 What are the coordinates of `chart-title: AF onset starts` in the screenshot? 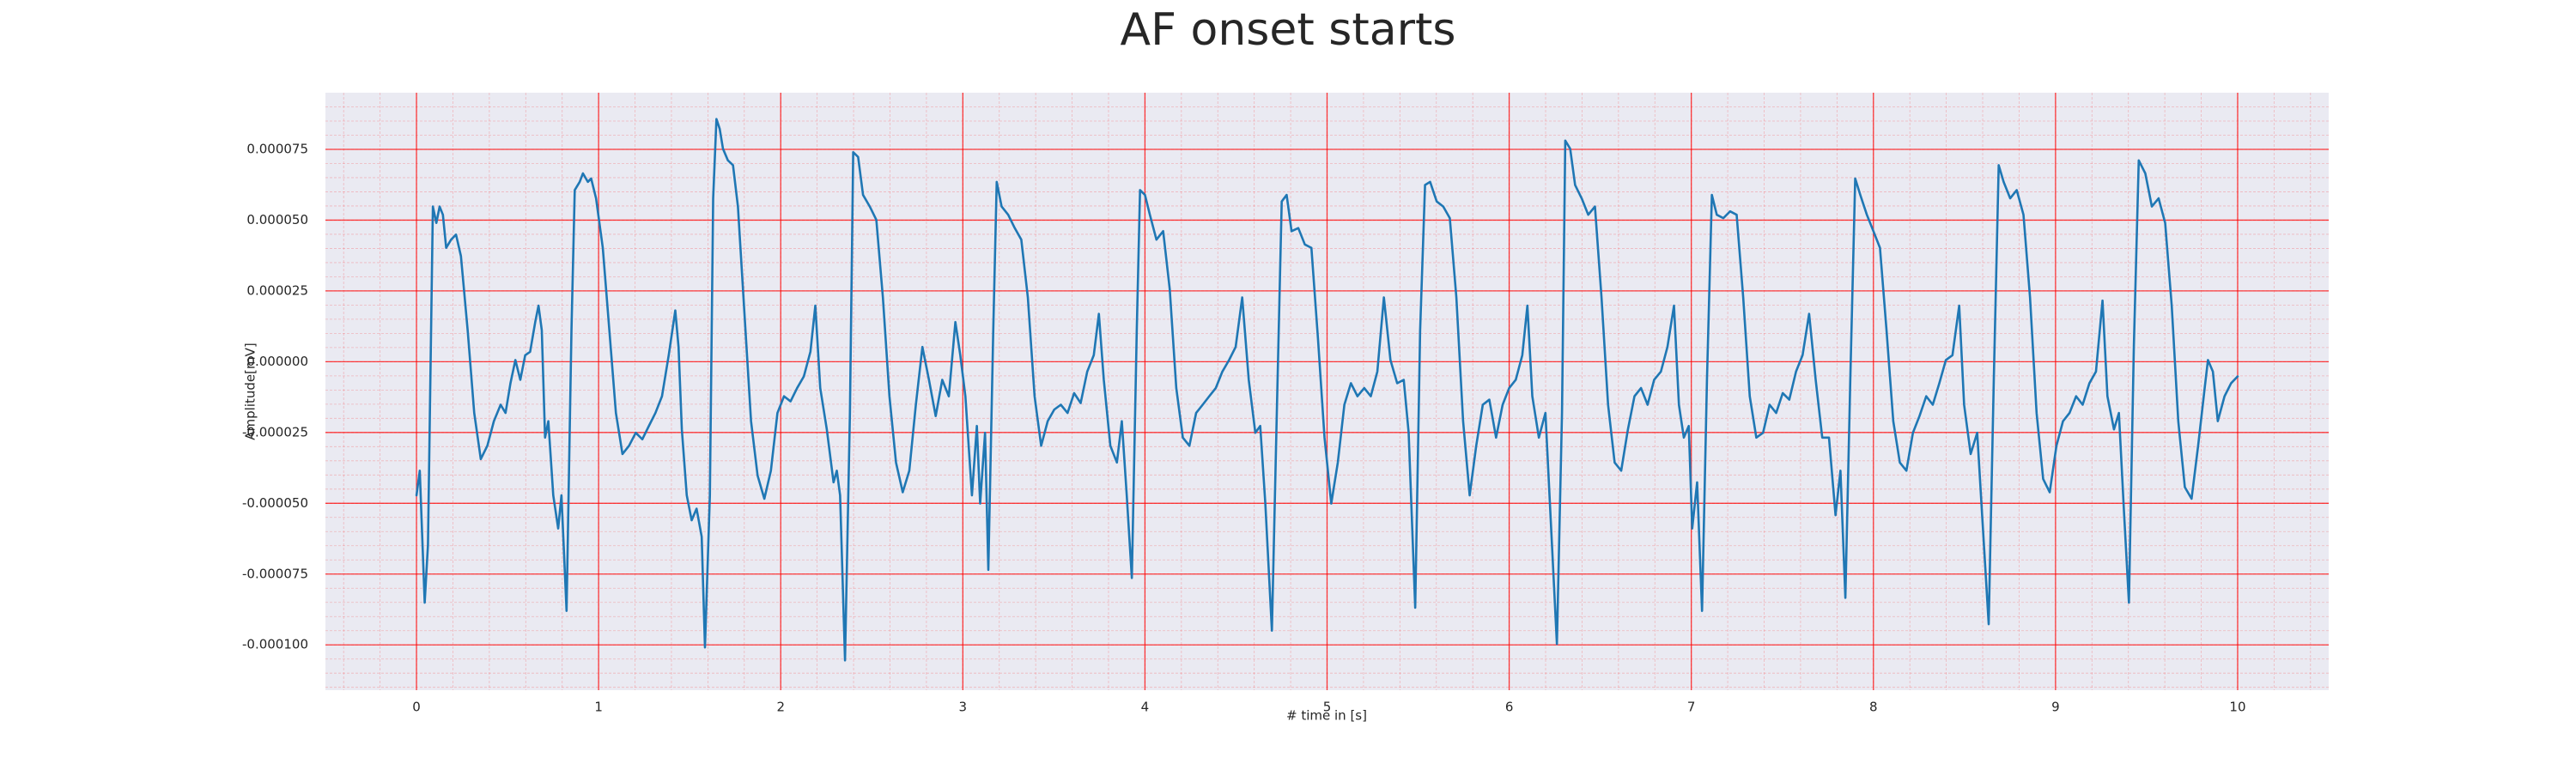 It's located at (1288, 30).